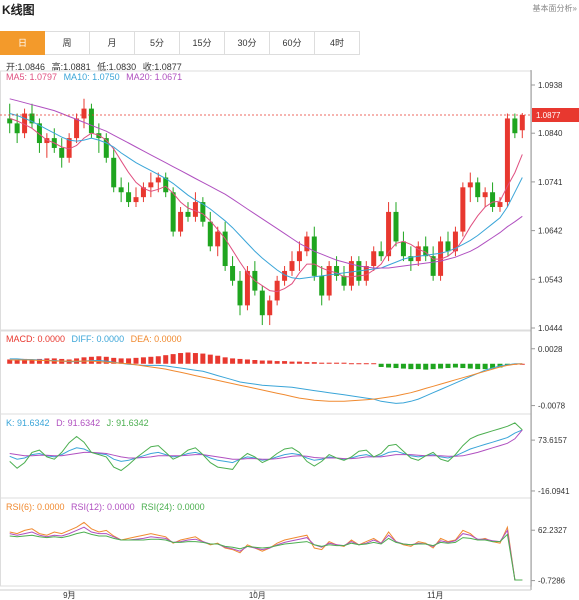 This screenshot has width=579, height=600. I want to click on kdj-tick-label: 73.6157, so click(552, 440).